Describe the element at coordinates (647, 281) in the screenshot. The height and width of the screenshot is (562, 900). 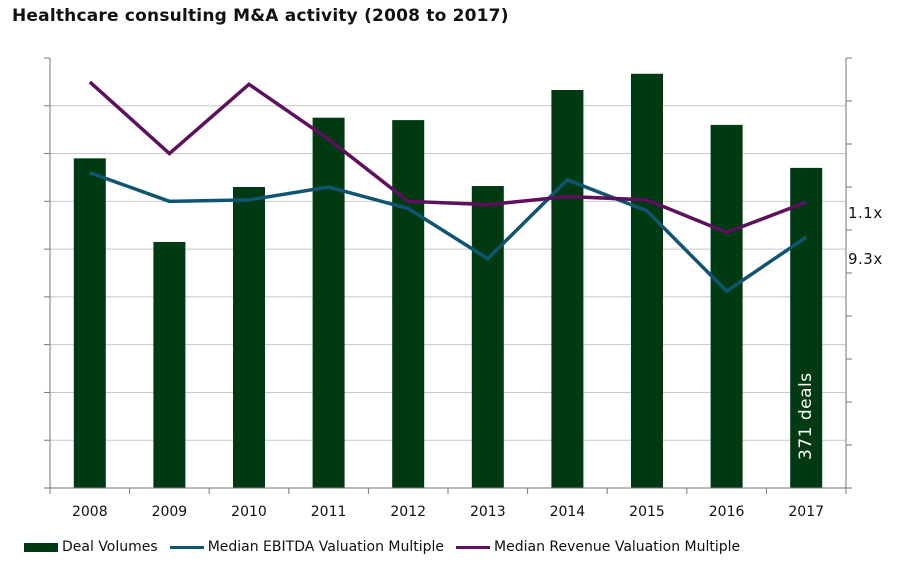
I see `bar-2015` at that location.